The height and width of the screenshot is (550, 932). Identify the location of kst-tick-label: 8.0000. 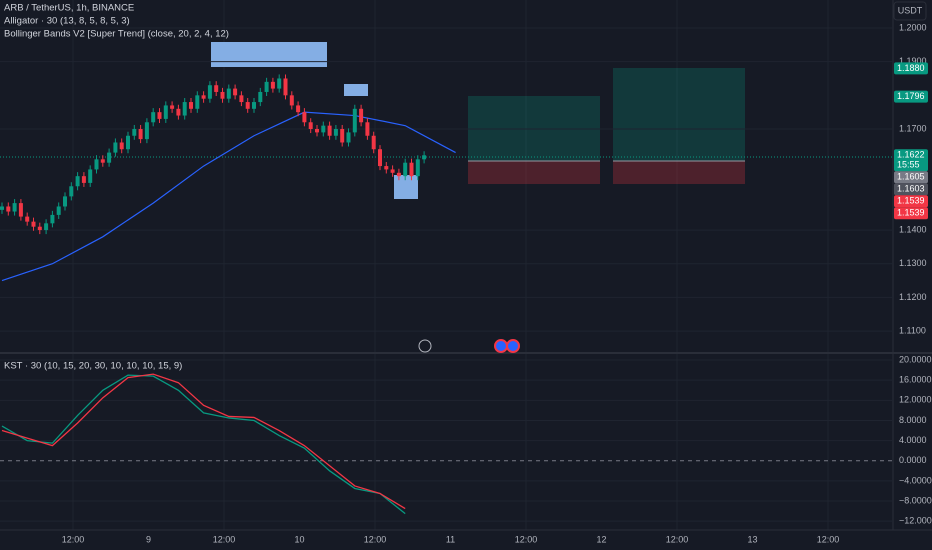
(913, 420).